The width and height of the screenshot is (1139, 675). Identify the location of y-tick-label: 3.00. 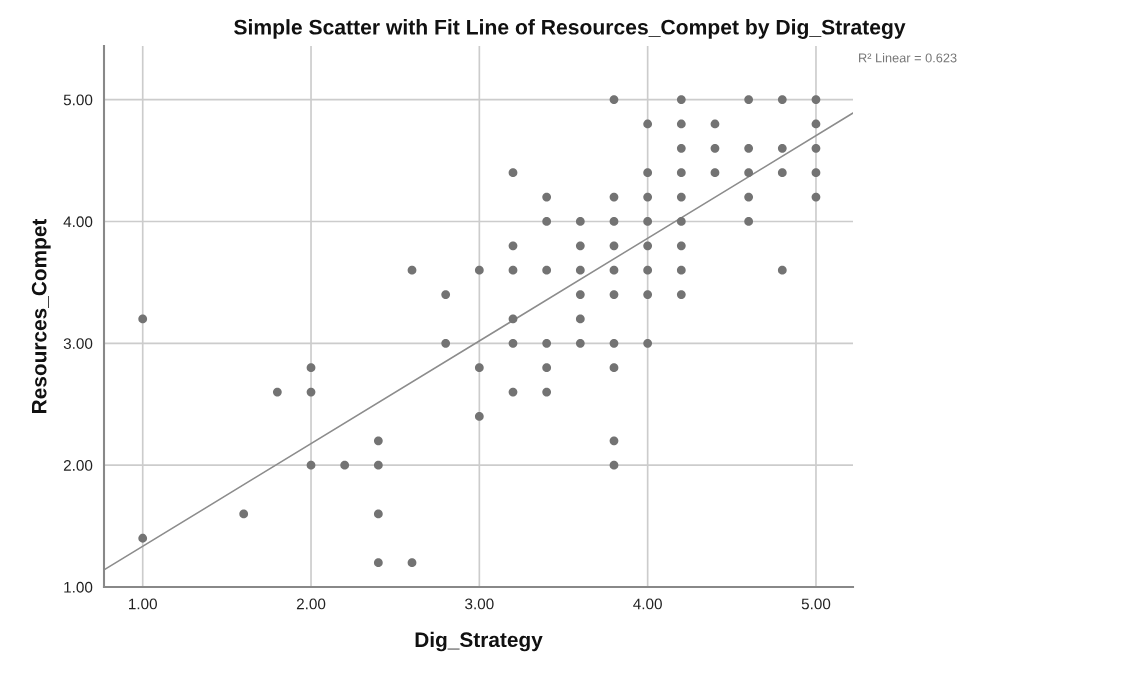
(78, 343).